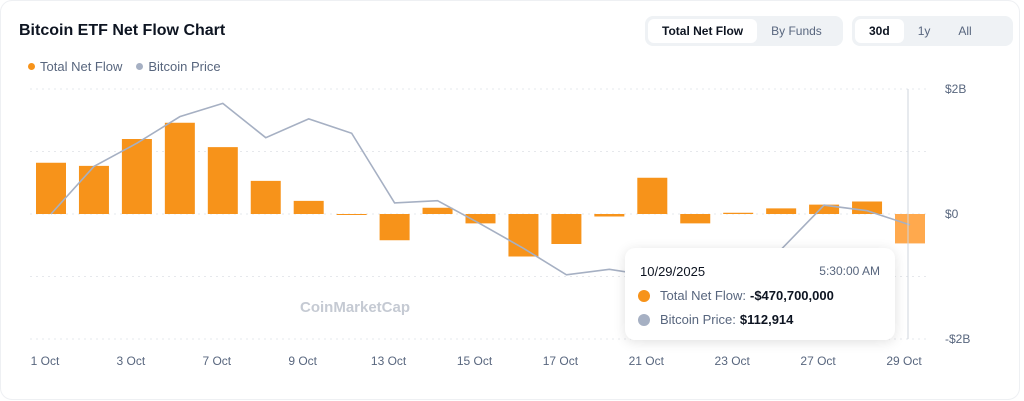 This screenshot has width=1024, height=401. I want to click on tooltip-time: 5:30:00 AM, so click(849, 271).